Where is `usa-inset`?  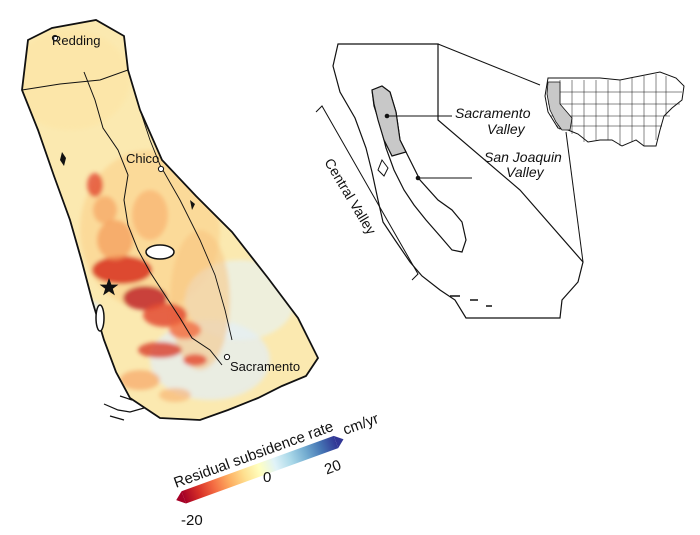
usa-inset is located at coordinates (614, 109).